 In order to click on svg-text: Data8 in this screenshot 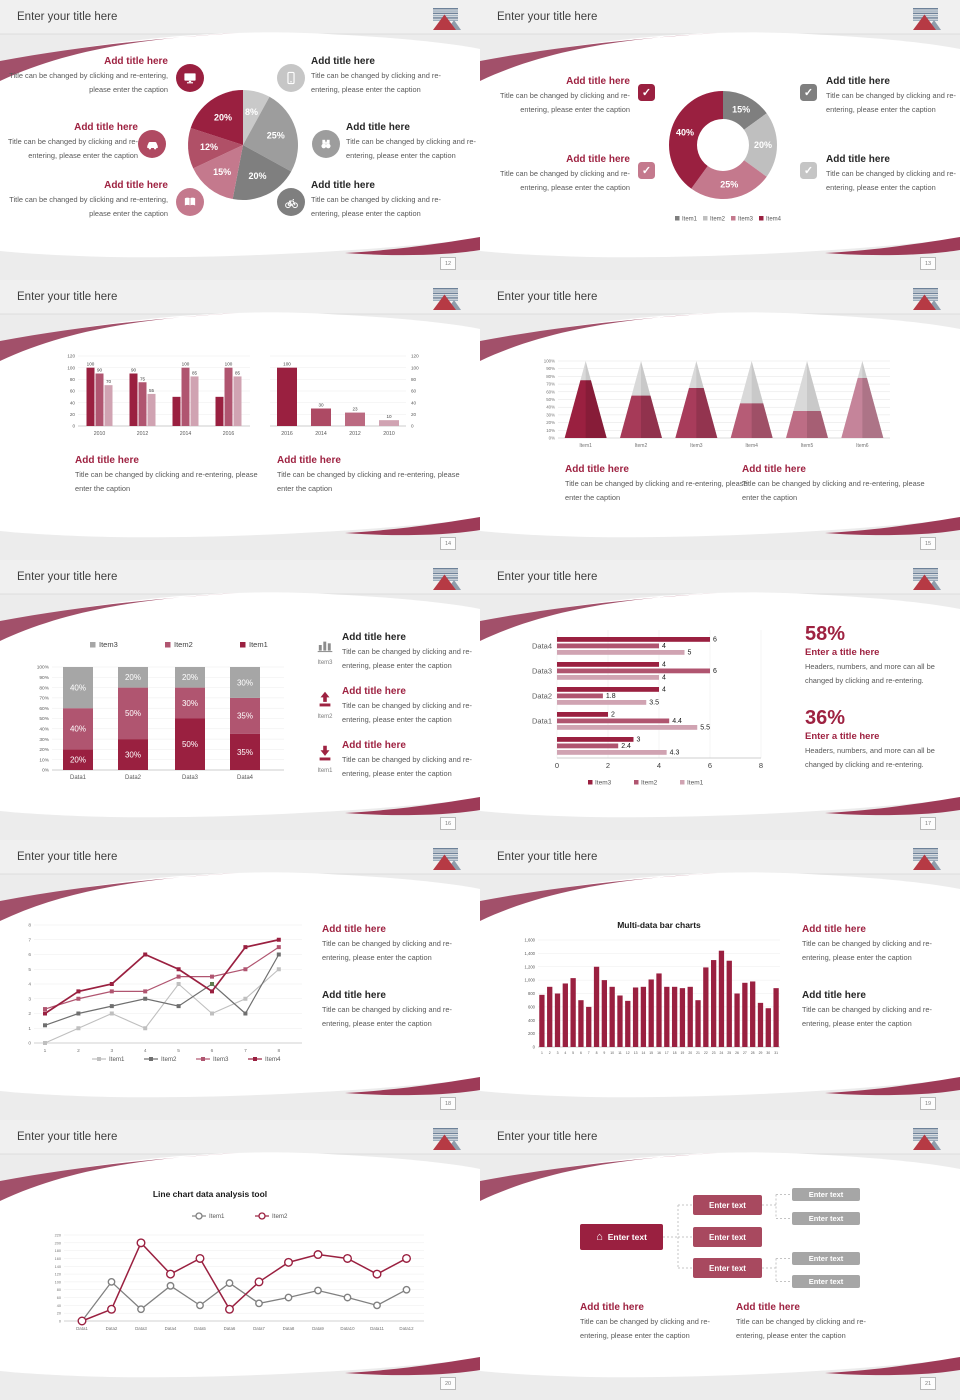, I will do `click(289, 1328)`.